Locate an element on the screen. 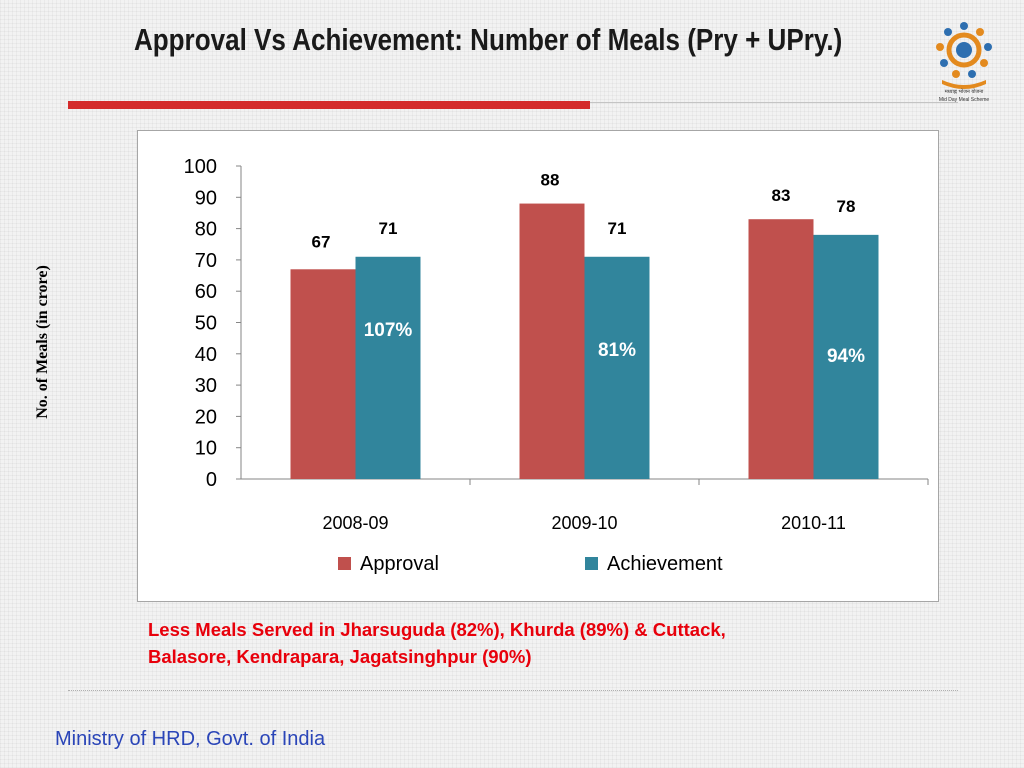 This screenshot has width=1024, height=768. data-label: 88 is located at coordinates (550, 180).